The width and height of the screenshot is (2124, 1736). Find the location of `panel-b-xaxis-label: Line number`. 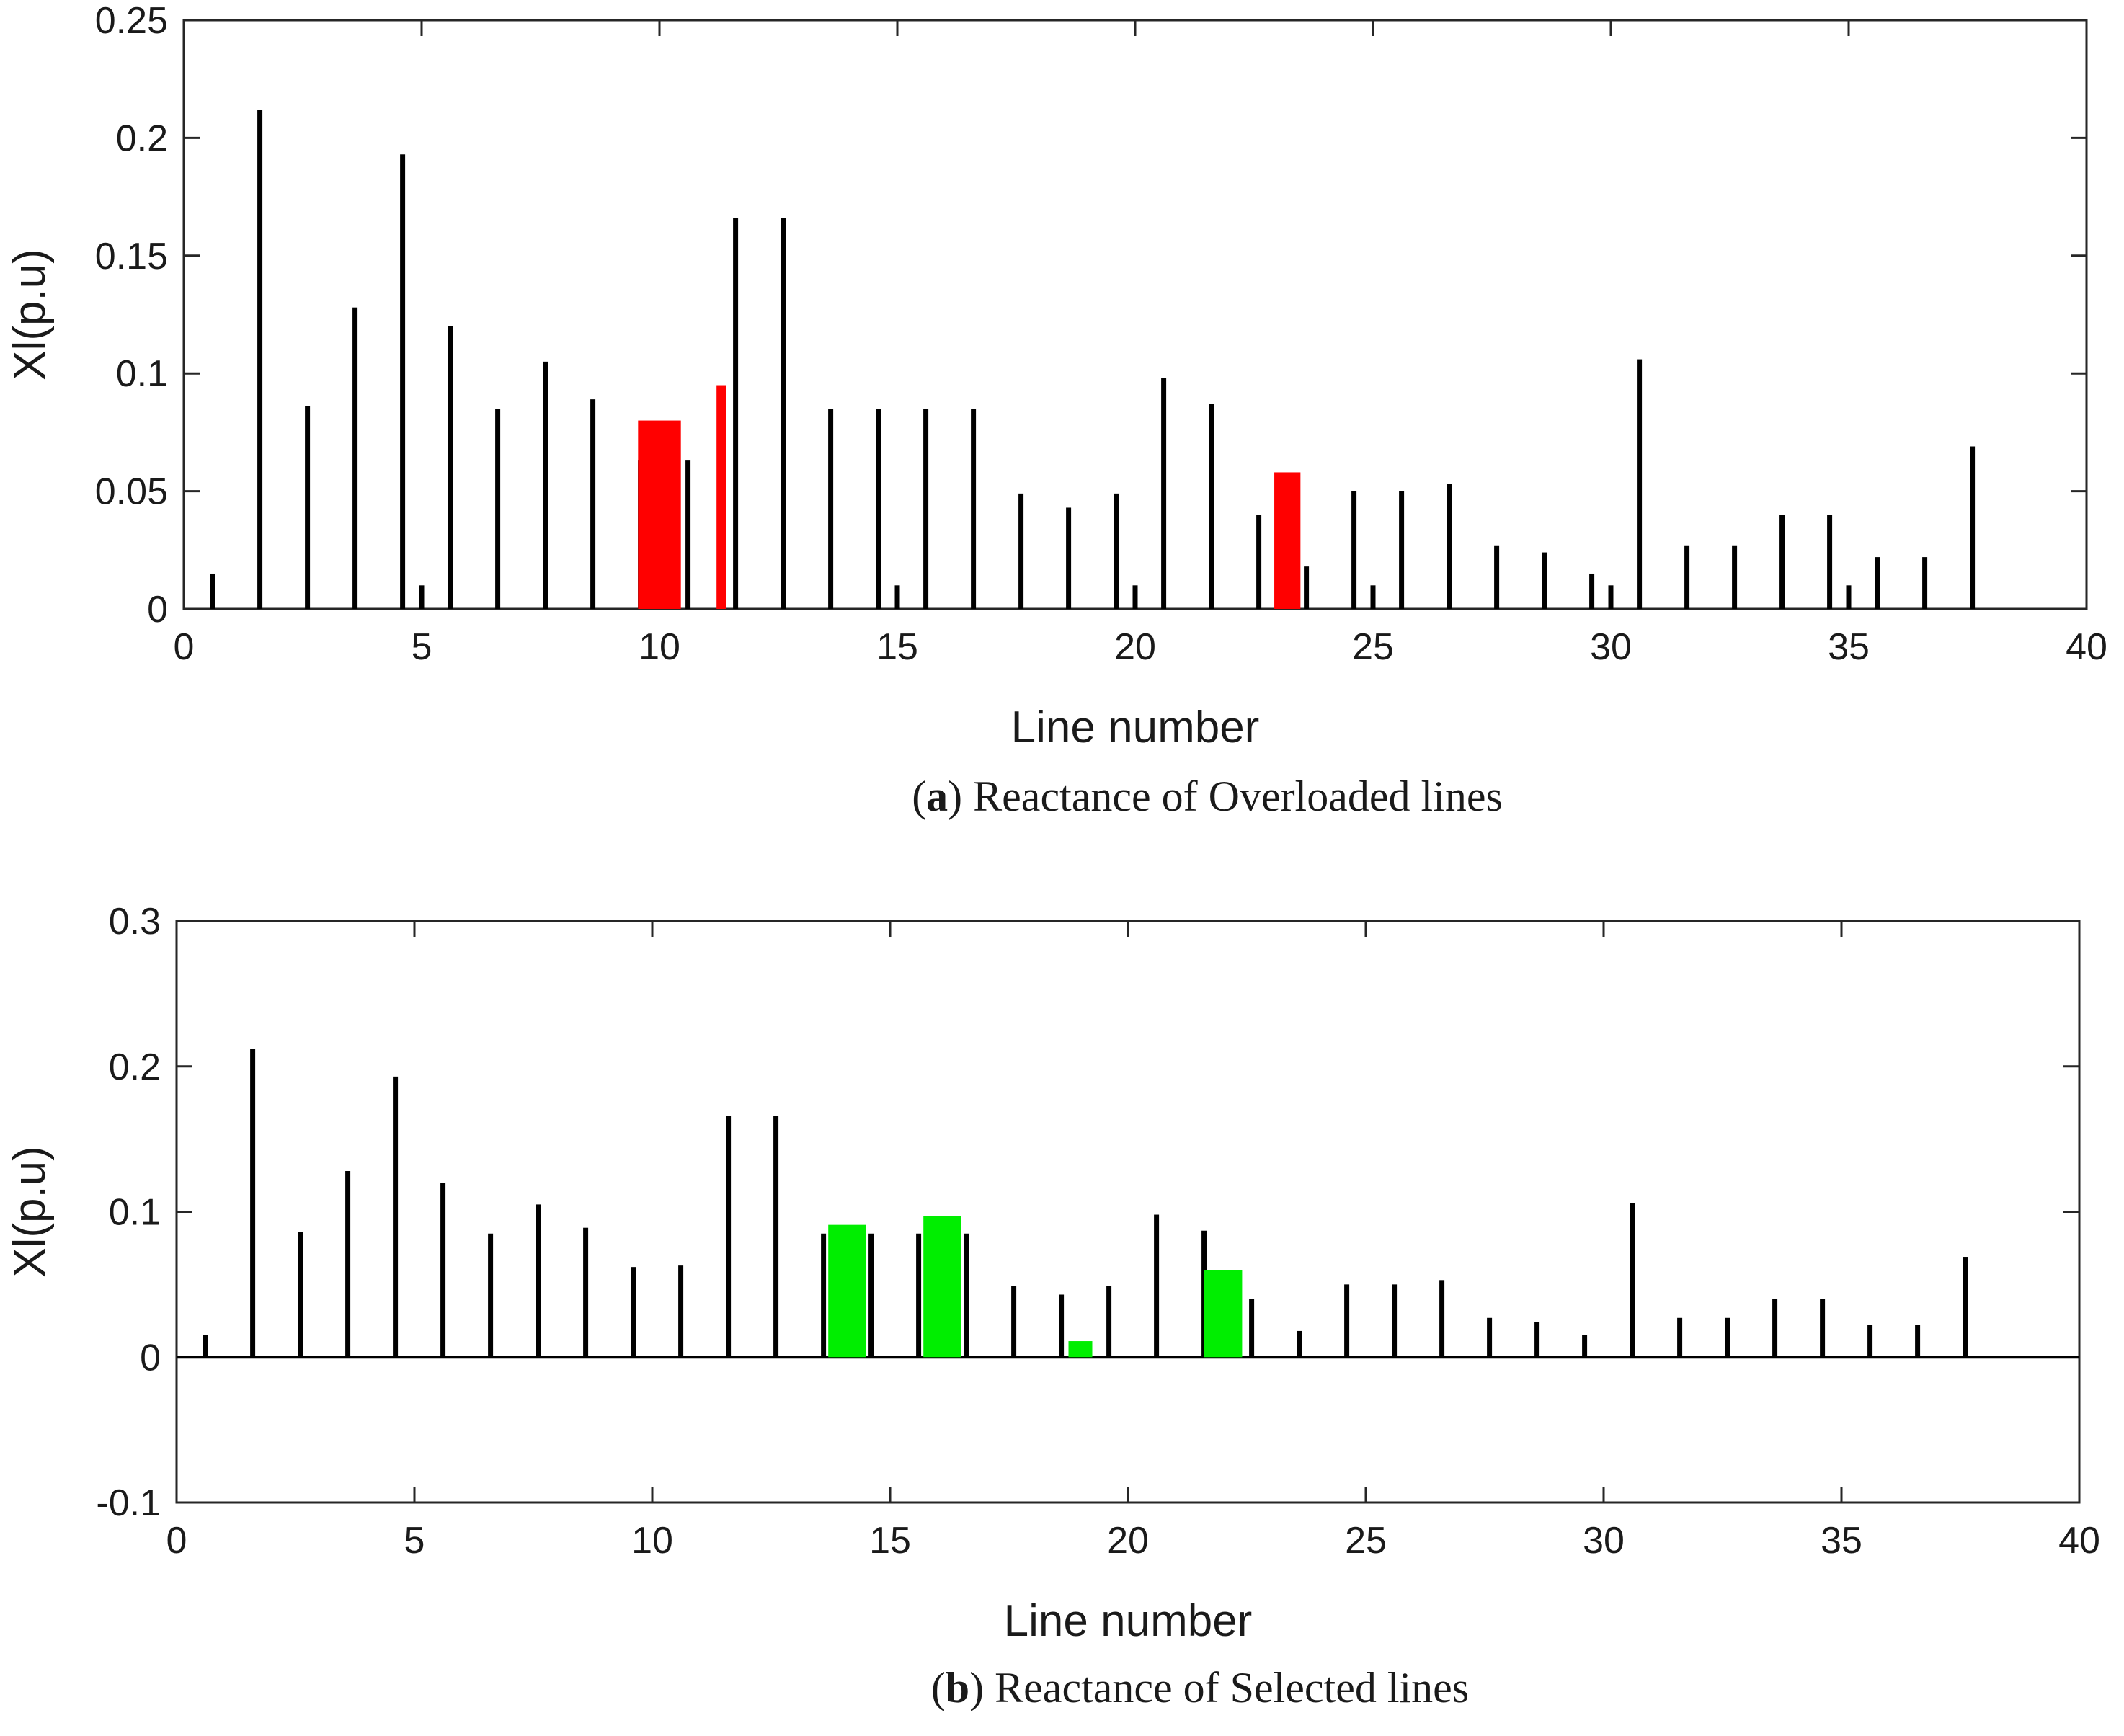

panel-b-xaxis-label: Line number is located at coordinates (1128, 1621).